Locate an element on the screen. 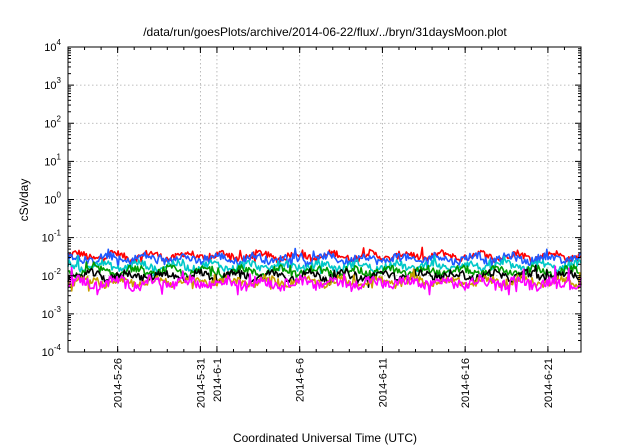  y-tick-label: 10¹ is located at coordinates (52, 160).